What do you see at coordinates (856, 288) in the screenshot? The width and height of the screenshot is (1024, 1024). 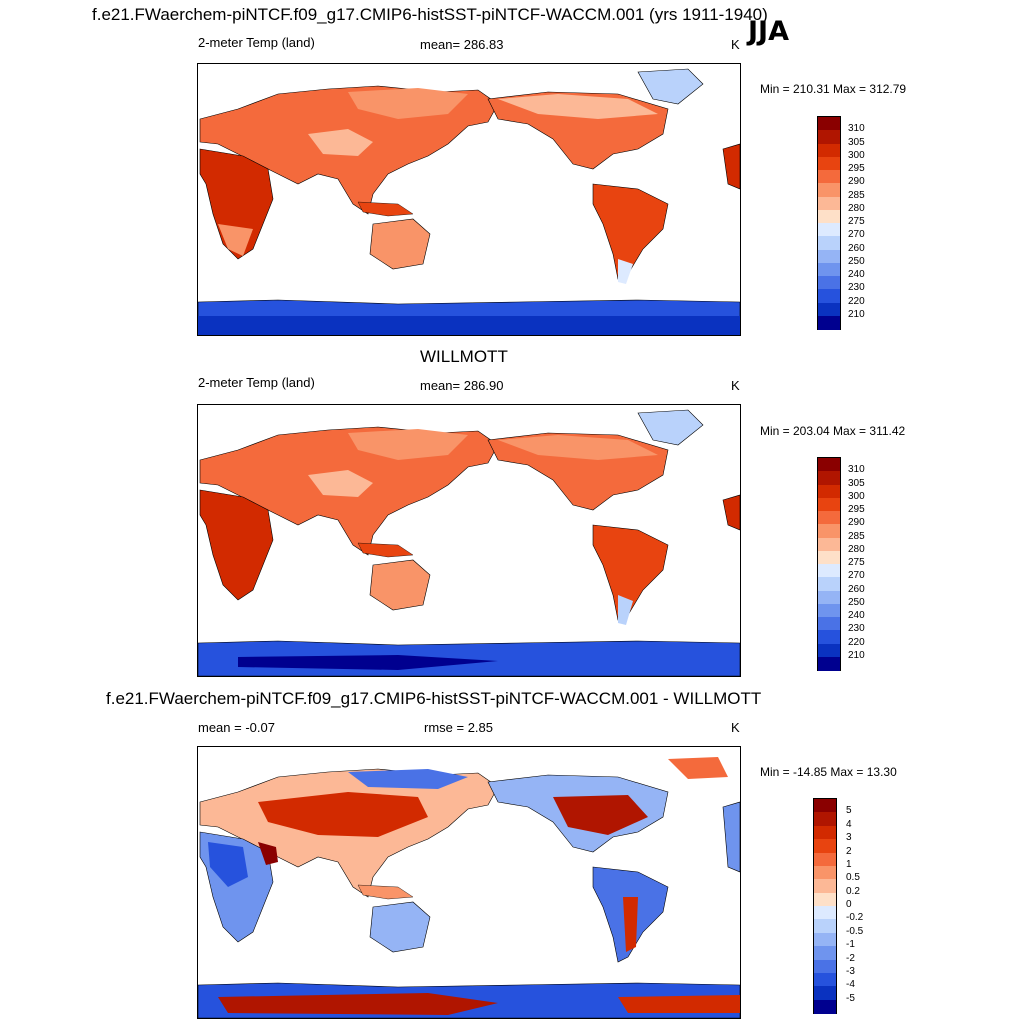 I see `colorbar-tick-label: 230` at bounding box center [856, 288].